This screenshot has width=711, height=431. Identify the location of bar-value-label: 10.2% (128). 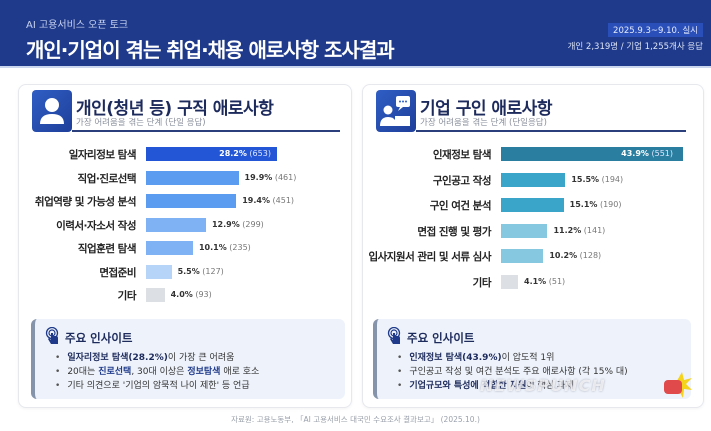
(575, 255).